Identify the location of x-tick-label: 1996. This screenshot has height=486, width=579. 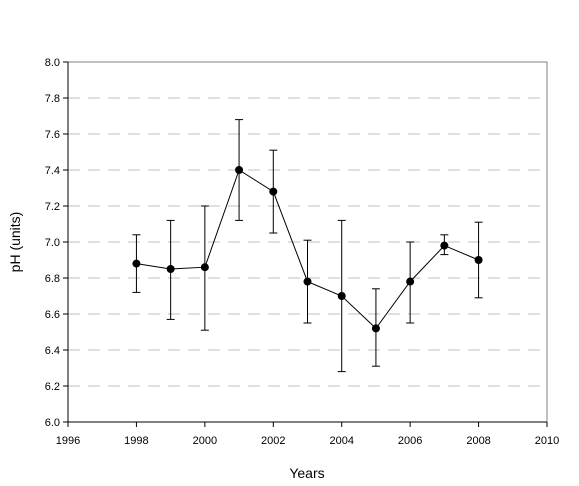
(68, 441).